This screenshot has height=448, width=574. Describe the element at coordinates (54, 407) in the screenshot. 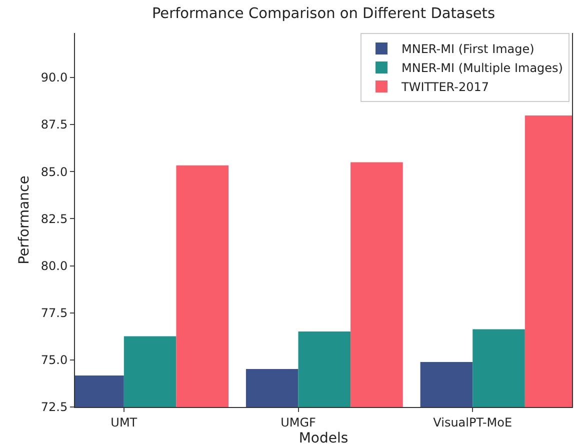

I see `y-tick-label: 72.5` at that location.